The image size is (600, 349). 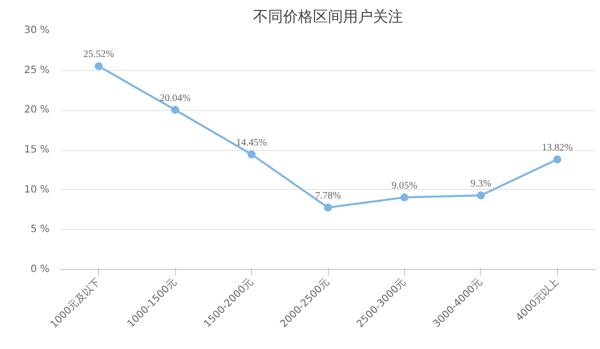 What do you see at coordinates (37, 30) in the screenshot?
I see `y-tick-label: 30 %` at bounding box center [37, 30].